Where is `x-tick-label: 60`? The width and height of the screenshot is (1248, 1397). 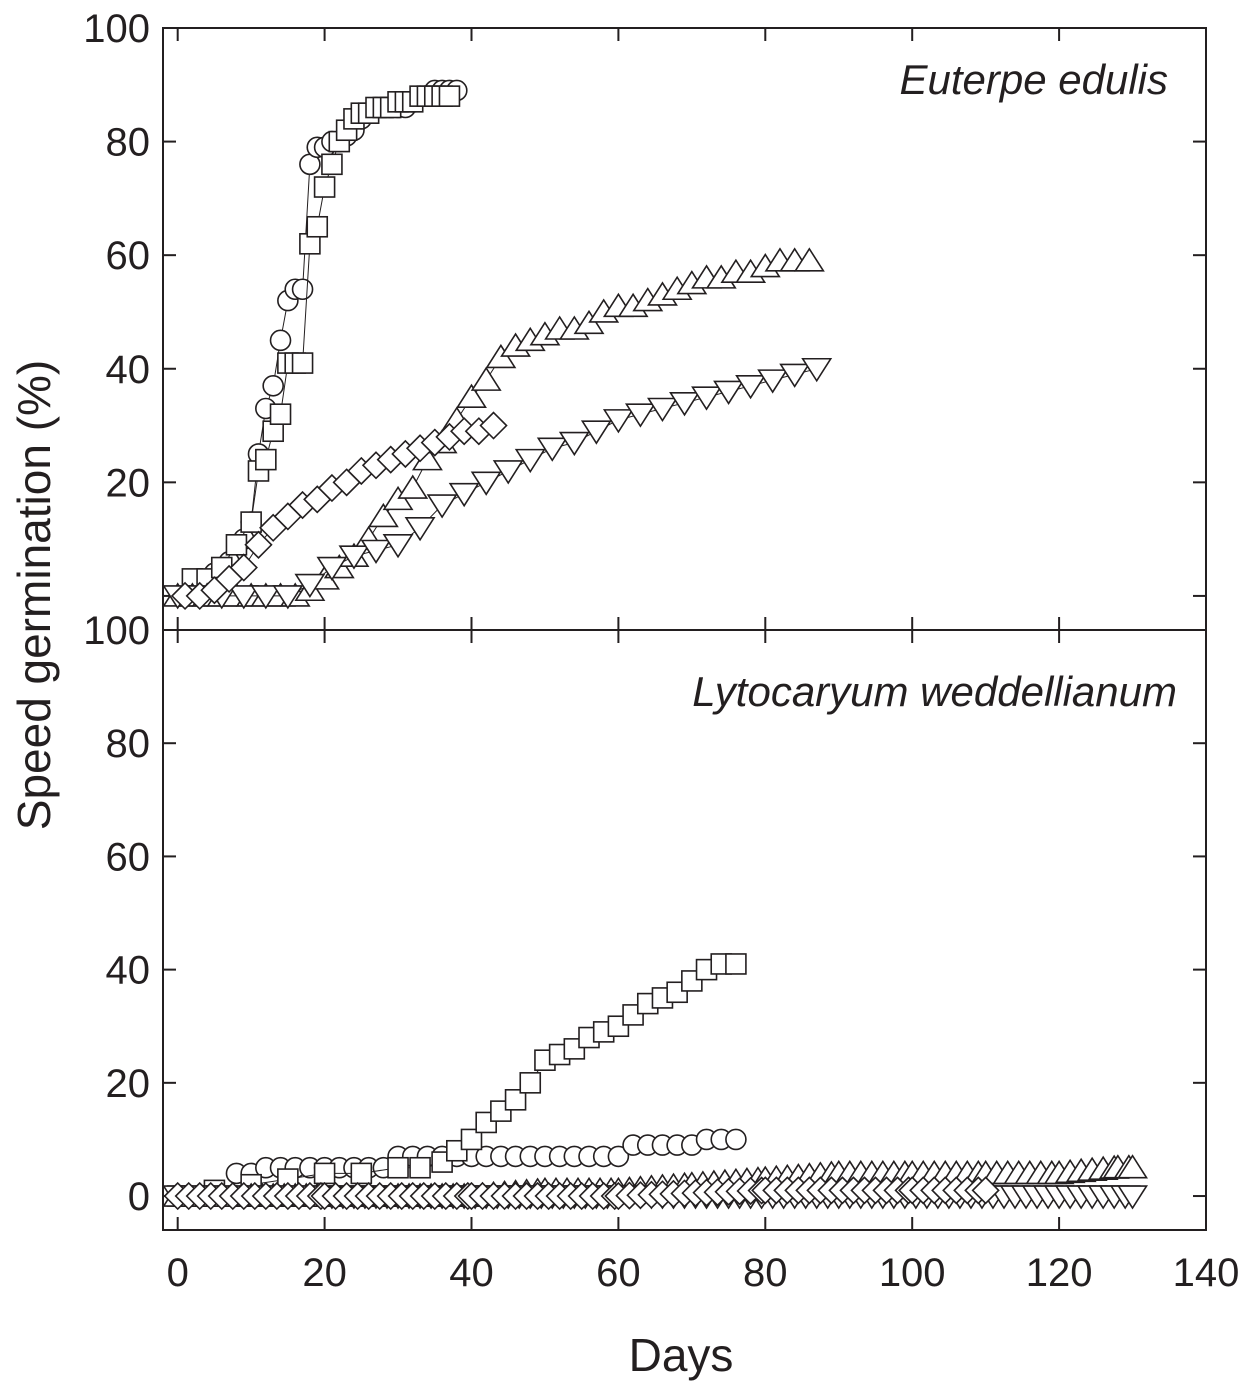 x-tick-label: 60 is located at coordinates (618, 1273).